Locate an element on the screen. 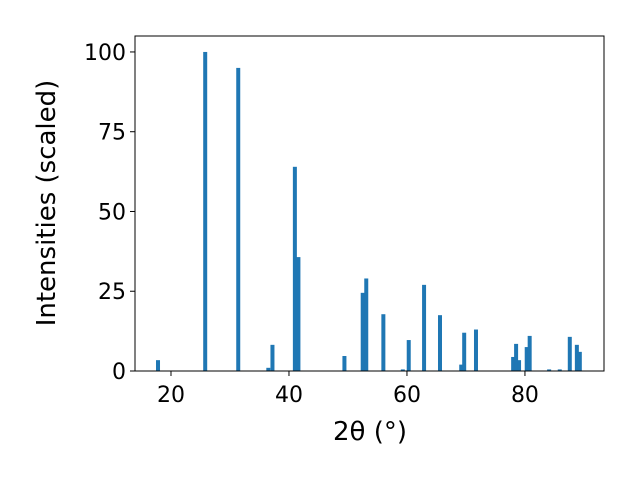 The width and height of the screenshot is (640, 480). x-tick-label: 60 is located at coordinates (407, 395).